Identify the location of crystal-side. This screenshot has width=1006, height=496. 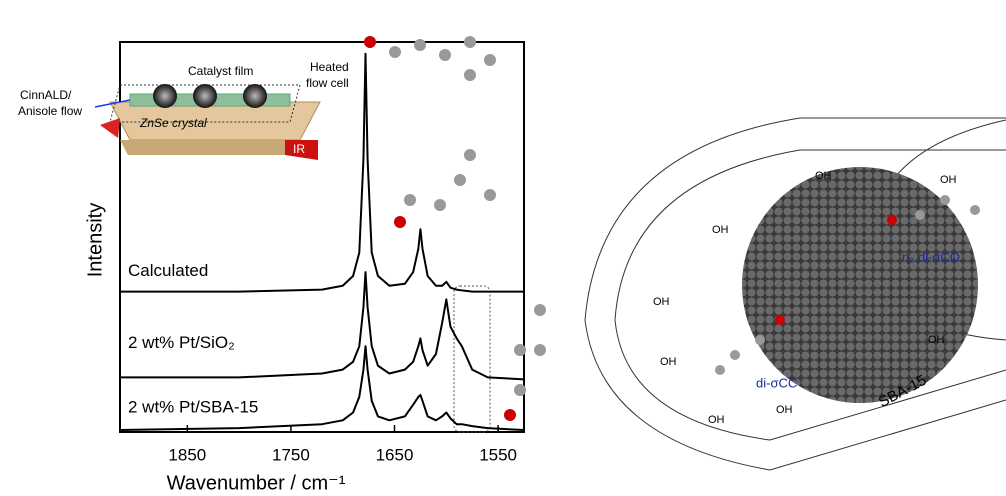
(210, 147).